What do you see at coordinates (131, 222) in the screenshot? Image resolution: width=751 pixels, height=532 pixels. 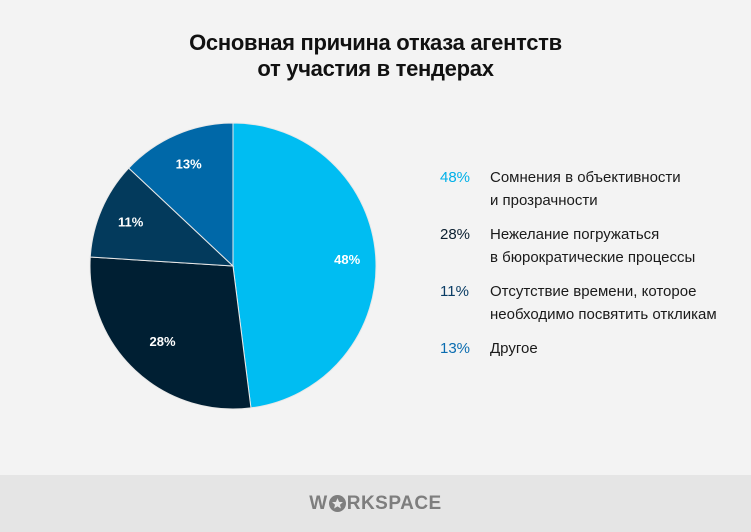 I see `pie-slice-label: 11%` at bounding box center [131, 222].